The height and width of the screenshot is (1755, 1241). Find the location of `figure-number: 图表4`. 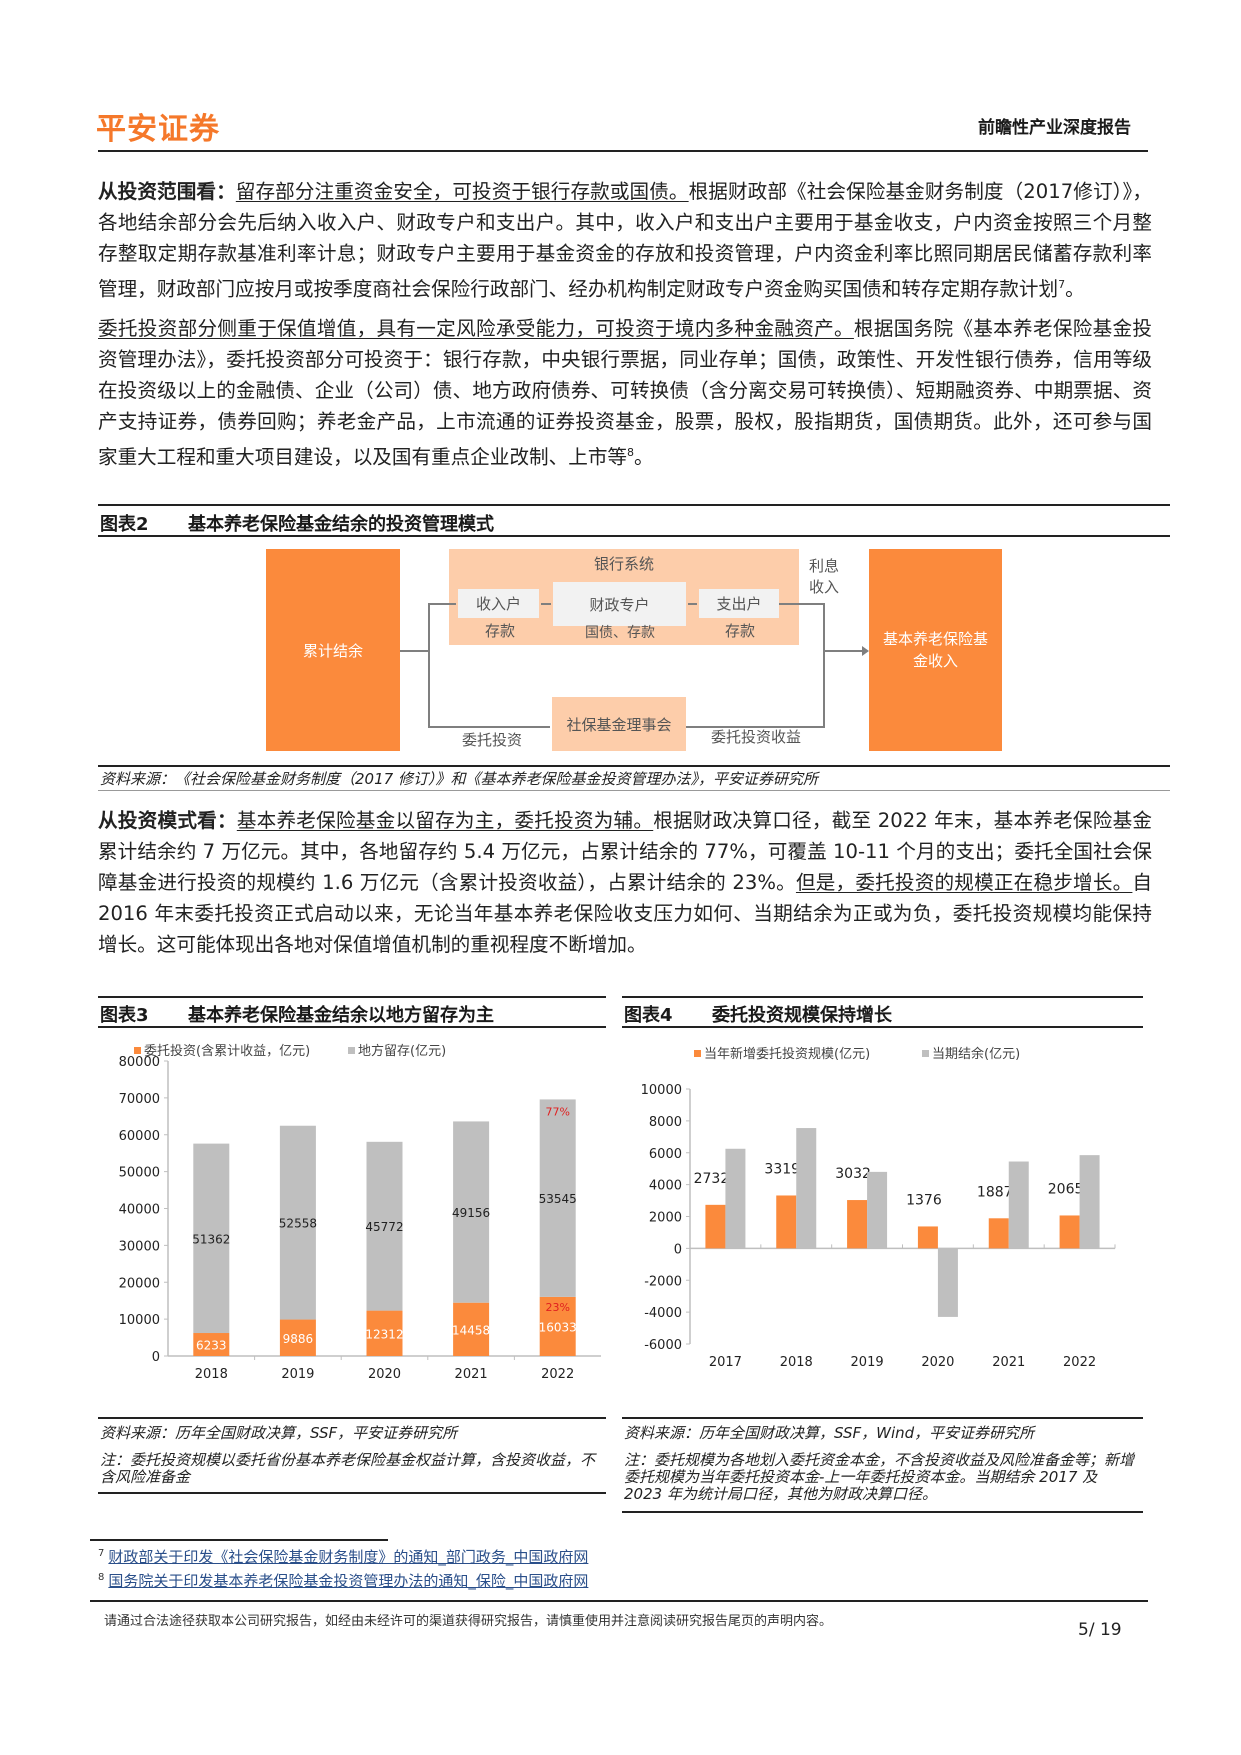

figure-number: 图表4 is located at coordinates (648, 1015).